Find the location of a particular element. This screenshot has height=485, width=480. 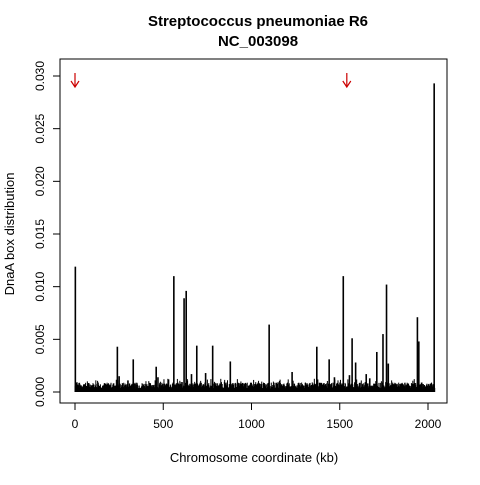

y-tick-label: 0.000 is located at coordinates (40, 392).